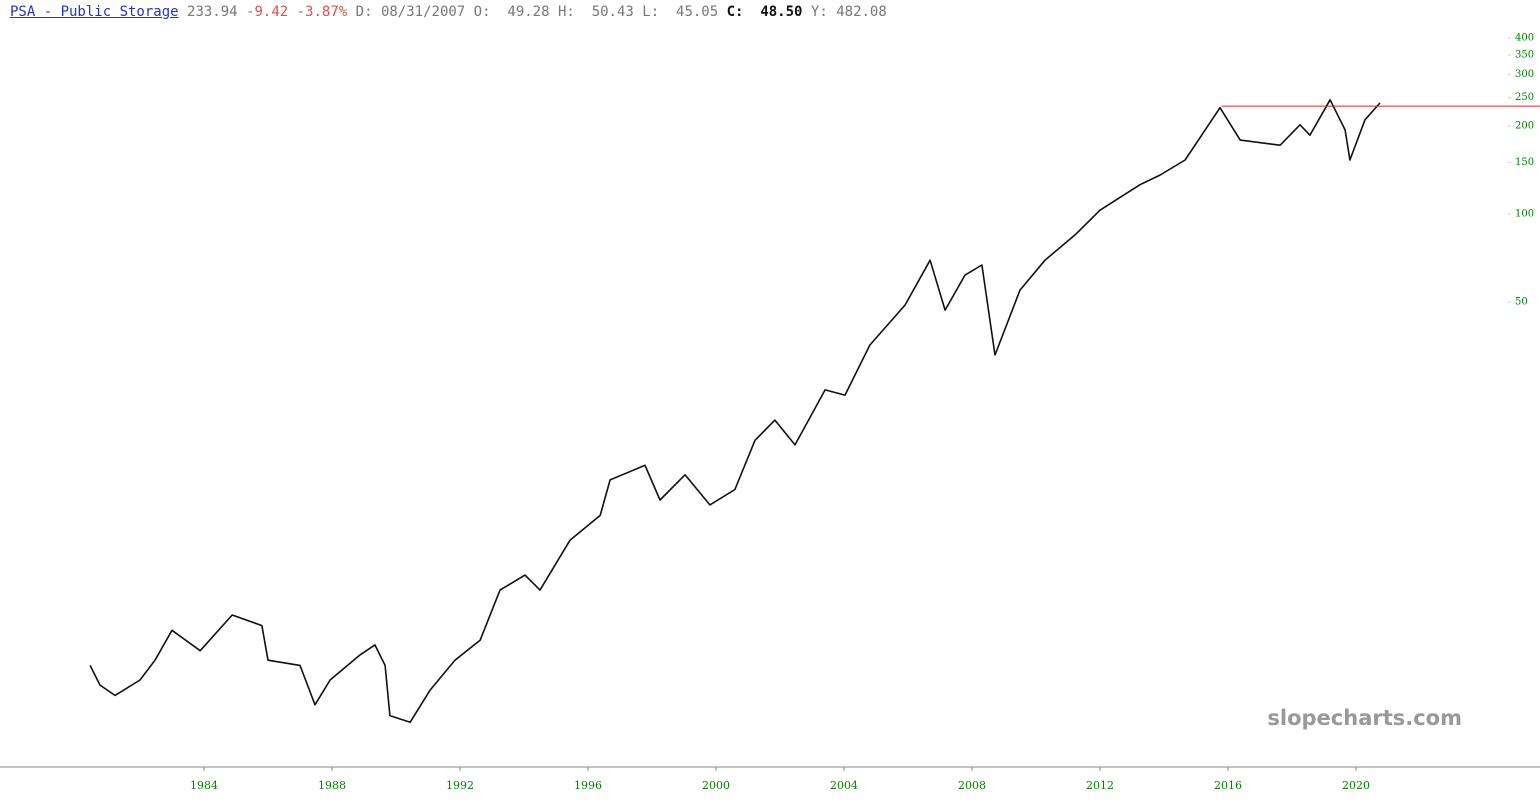 This screenshot has width=1540, height=807. What do you see at coordinates (1100, 785) in the screenshot?
I see `x-tick-label: 2012` at bounding box center [1100, 785].